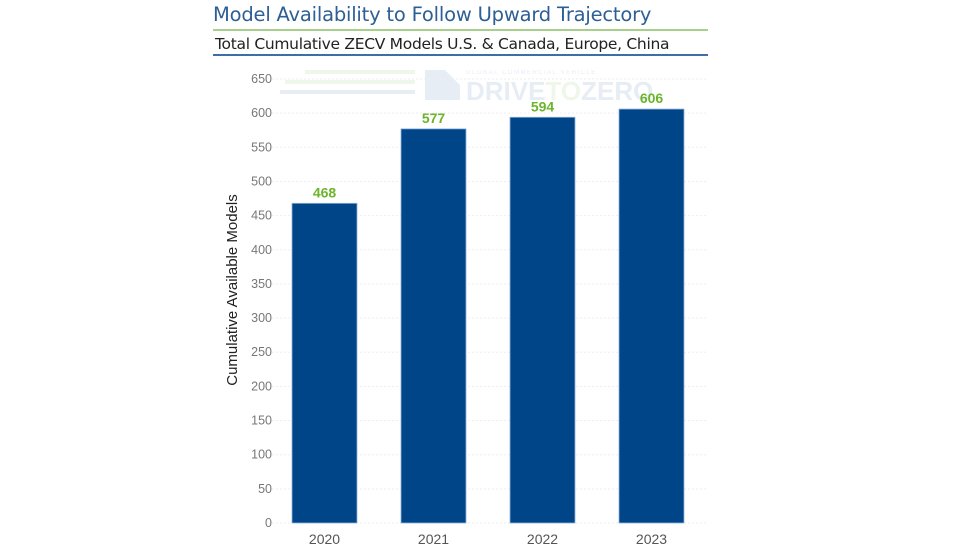 The image size is (980, 552). What do you see at coordinates (268, 523) in the screenshot?
I see `y-tick-label: 0` at bounding box center [268, 523].